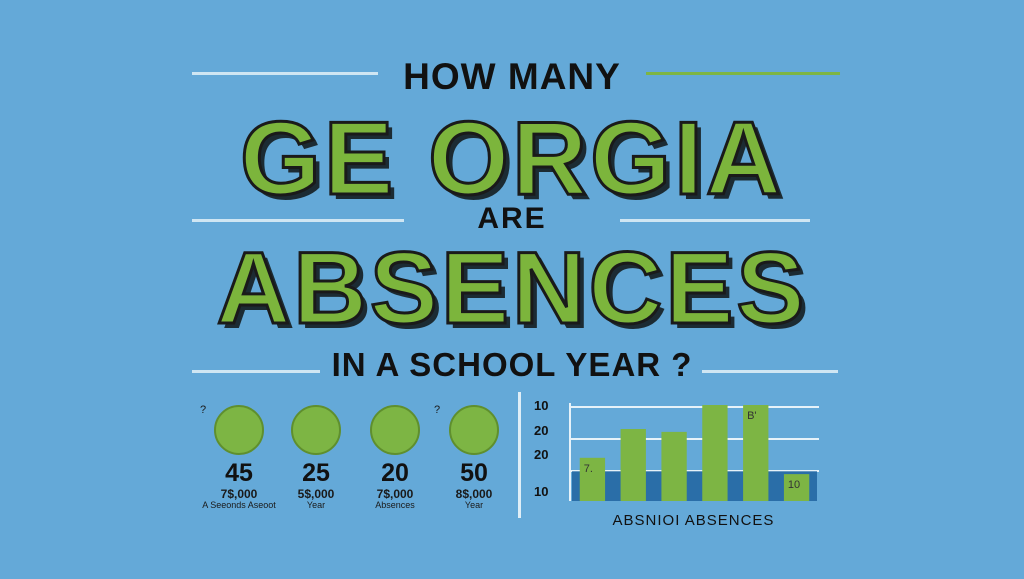 The height and width of the screenshot is (579, 1024). Describe the element at coordinates (256, 371) in the screenshot. I see `lower-rule-left` at that location.